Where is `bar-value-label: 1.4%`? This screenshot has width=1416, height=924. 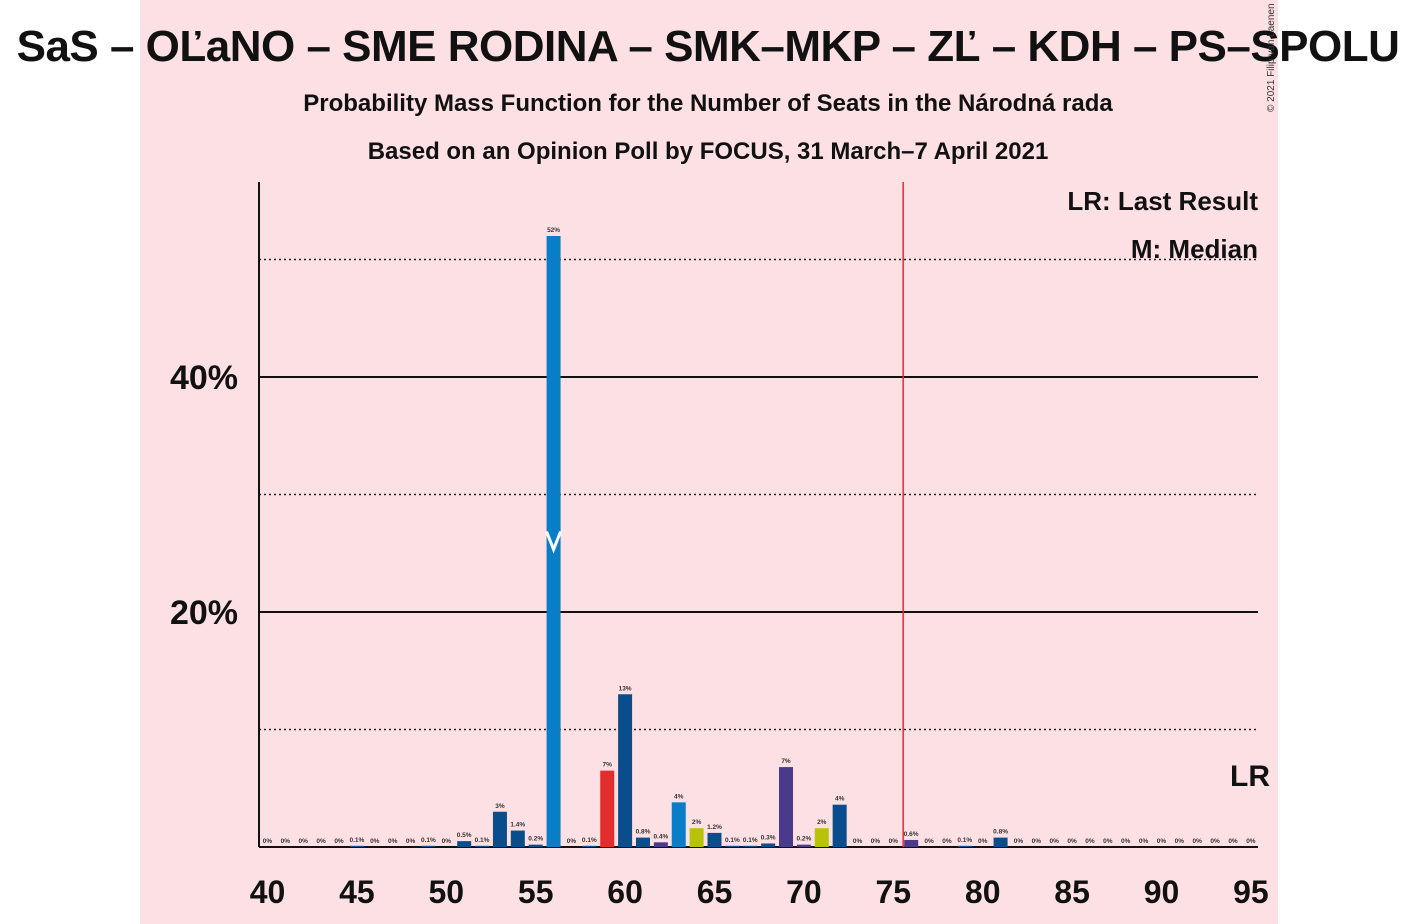
bar-value-label: 1.4% is located at coordinates (517, 825).